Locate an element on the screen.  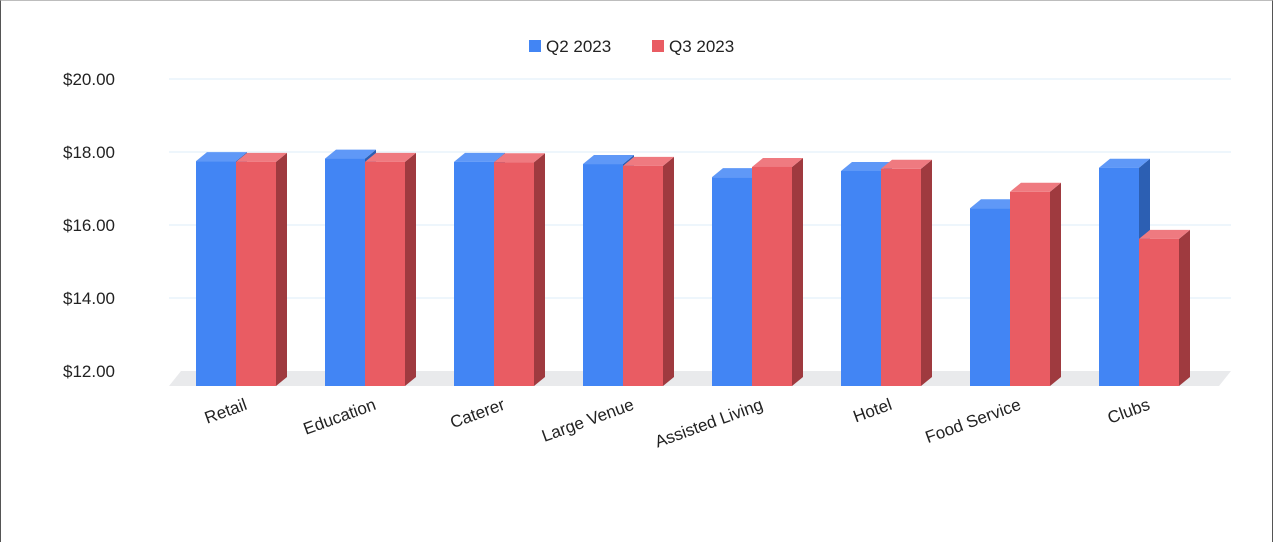
legend-swatch-q2 is located at coordinates (535, 46).